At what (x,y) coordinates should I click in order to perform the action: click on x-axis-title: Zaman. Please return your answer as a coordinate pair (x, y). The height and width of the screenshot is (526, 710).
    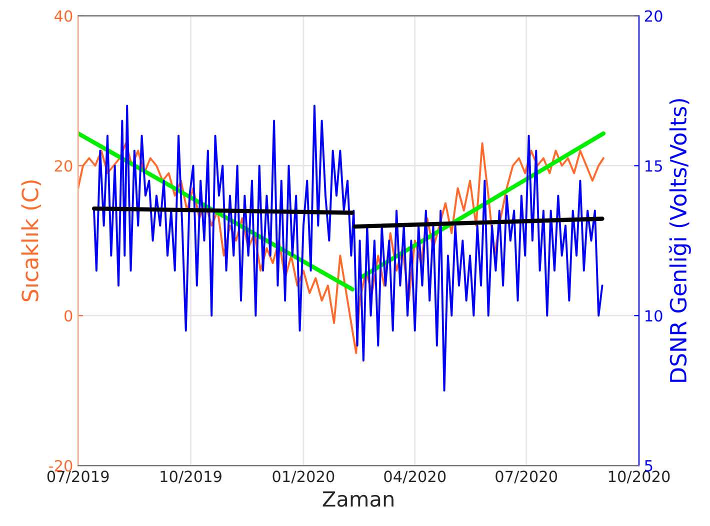
    Looking at the image, I should click on (358, 499).